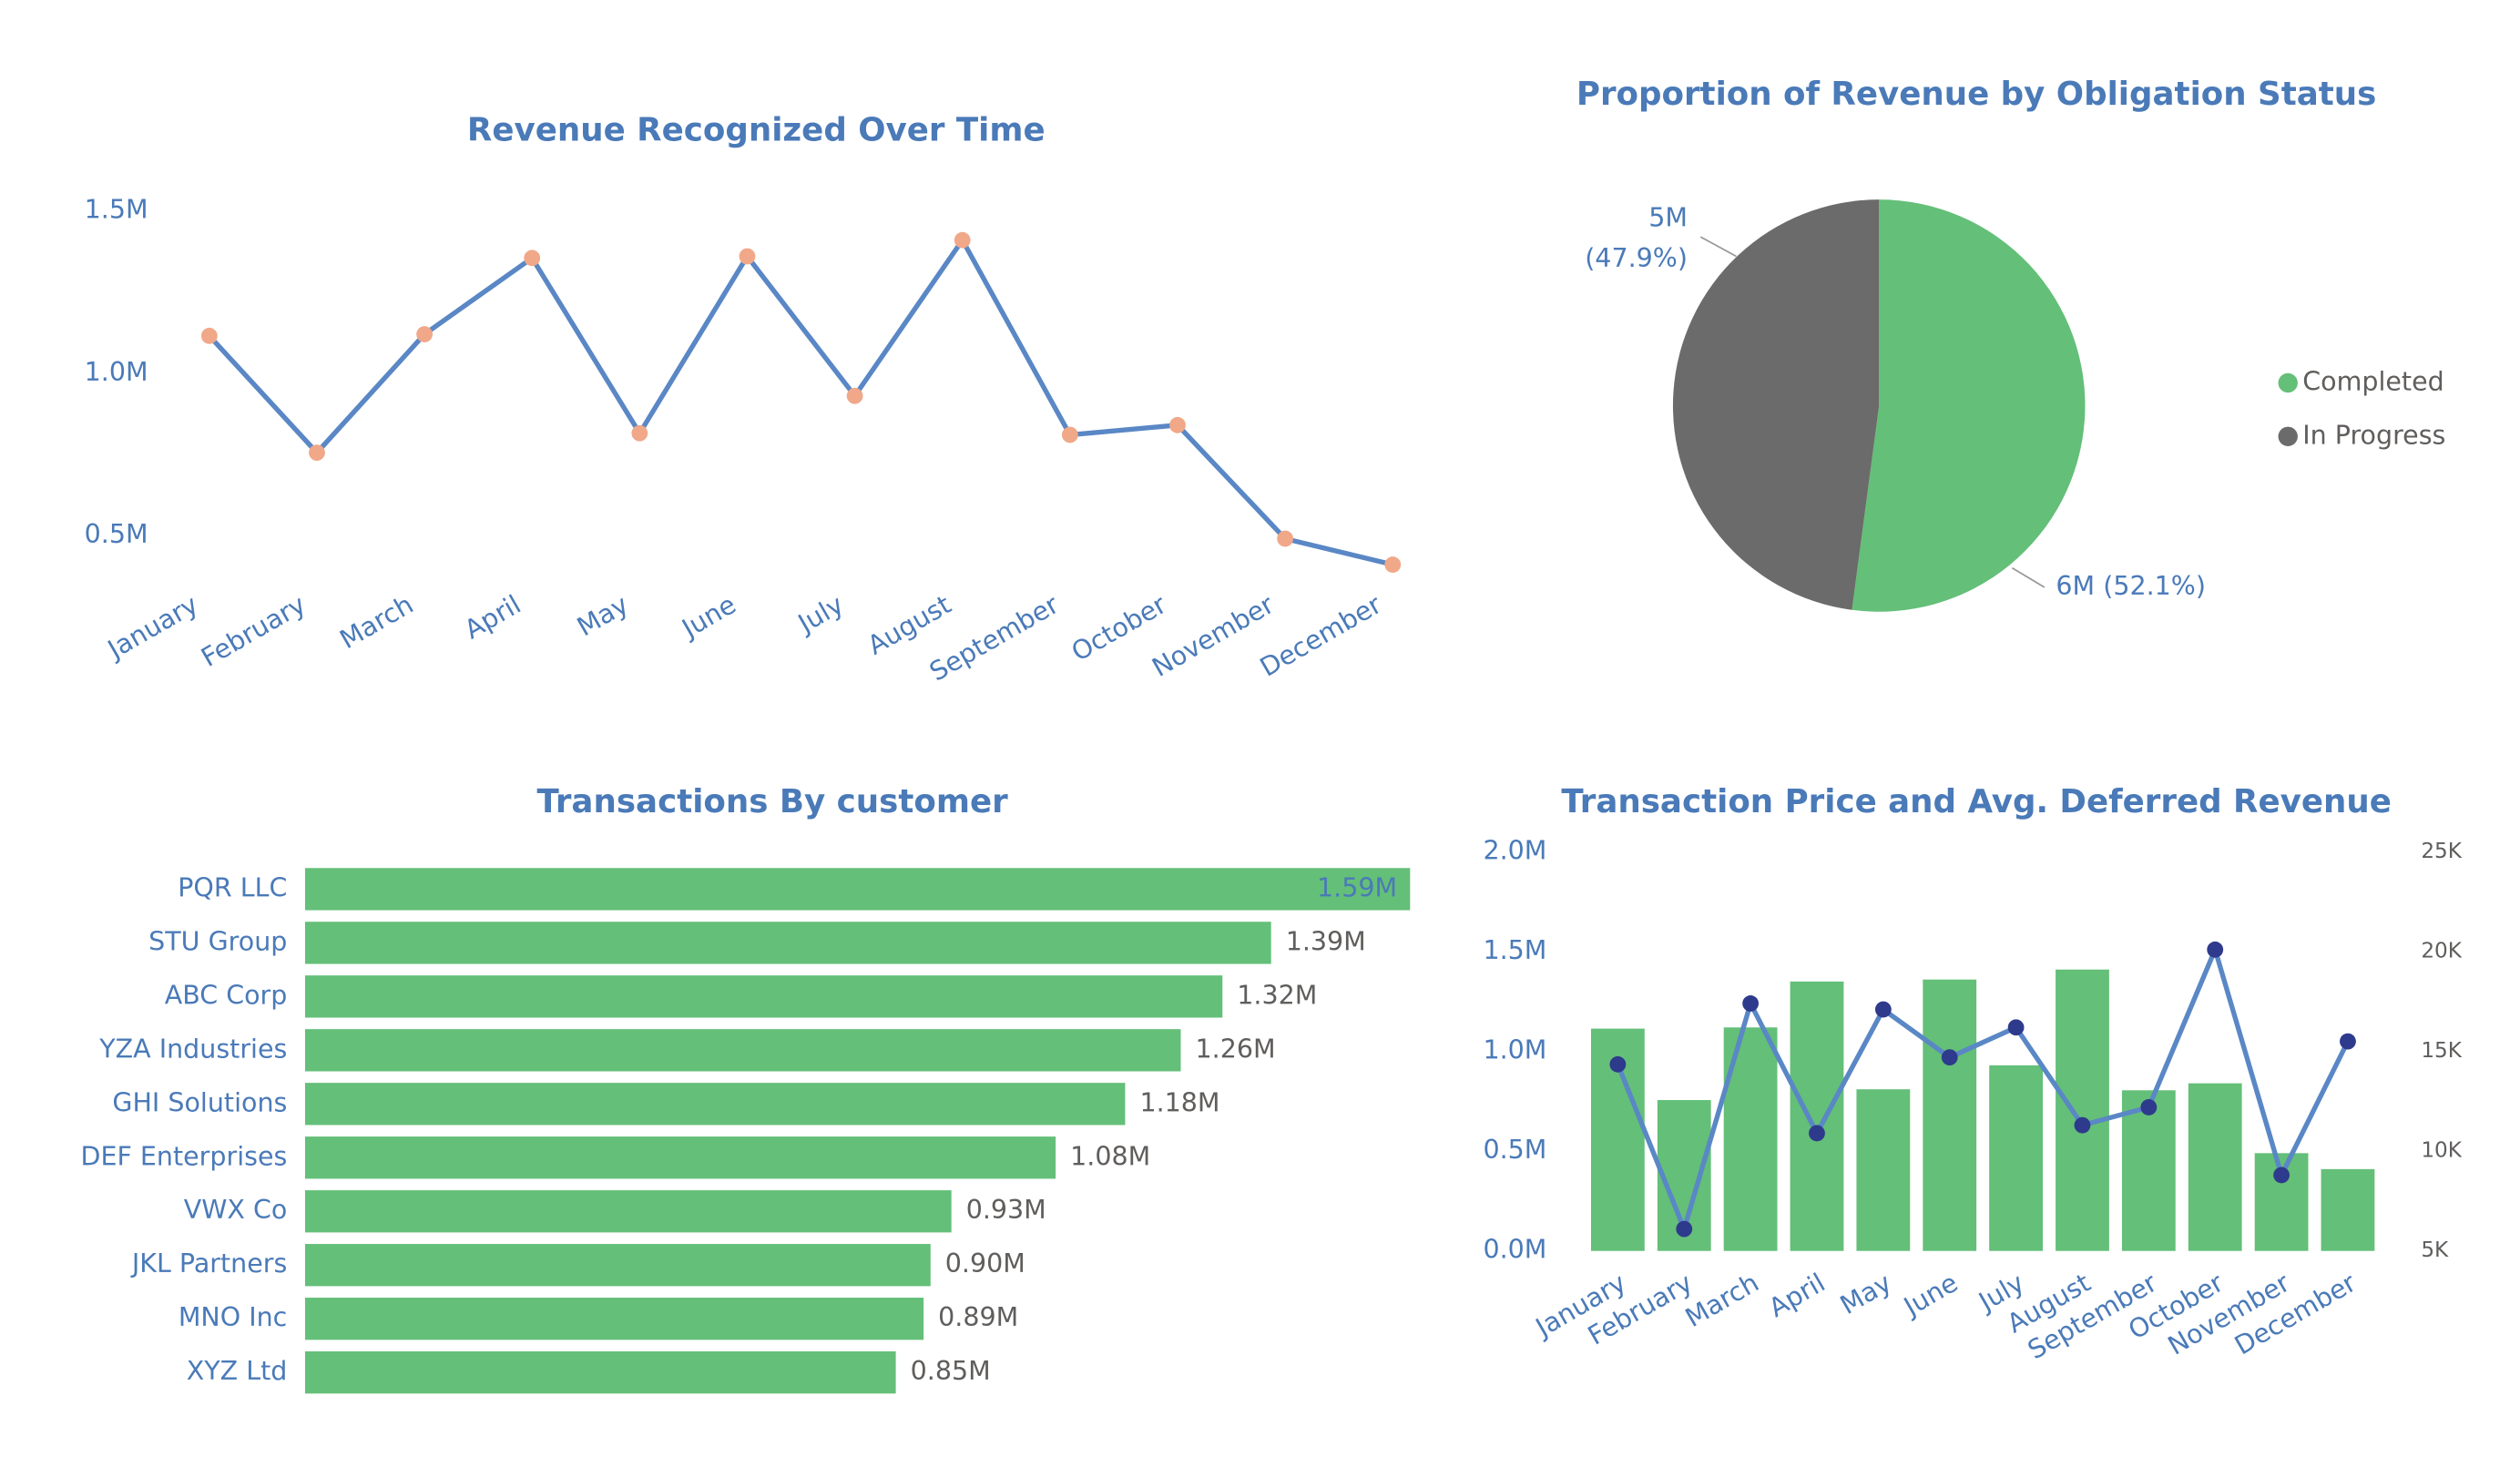 The width and height of the screenshot is (2520, 1457). What do you see at coordinates (2441, 951) in the screenshot?
I see `y2-tick-label: 20K` at bounding box center [2441, 951].